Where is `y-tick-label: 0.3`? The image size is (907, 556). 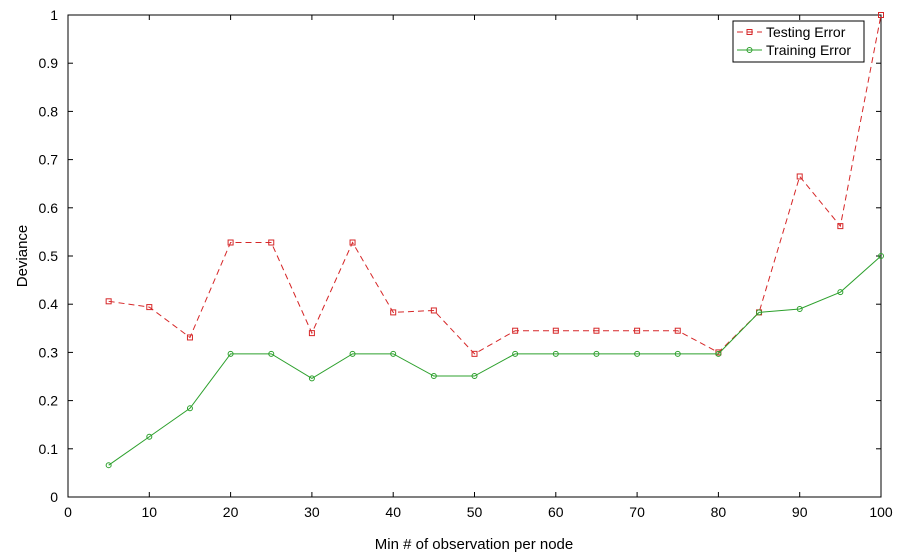 y-tick-label: 0.3 is located at coordinates (49, 352).